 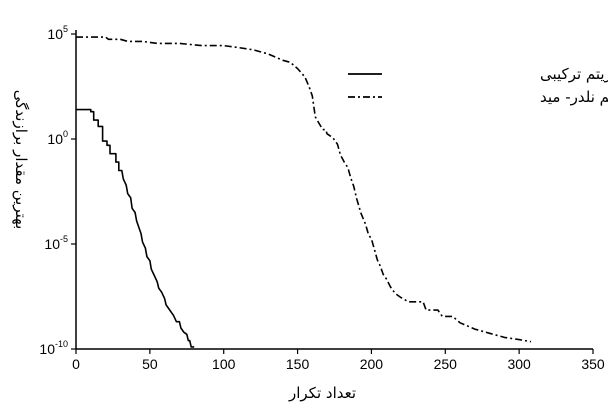 I want to click on y-tick-label: 10⁻¹⁰, so click(x=53, y=348).